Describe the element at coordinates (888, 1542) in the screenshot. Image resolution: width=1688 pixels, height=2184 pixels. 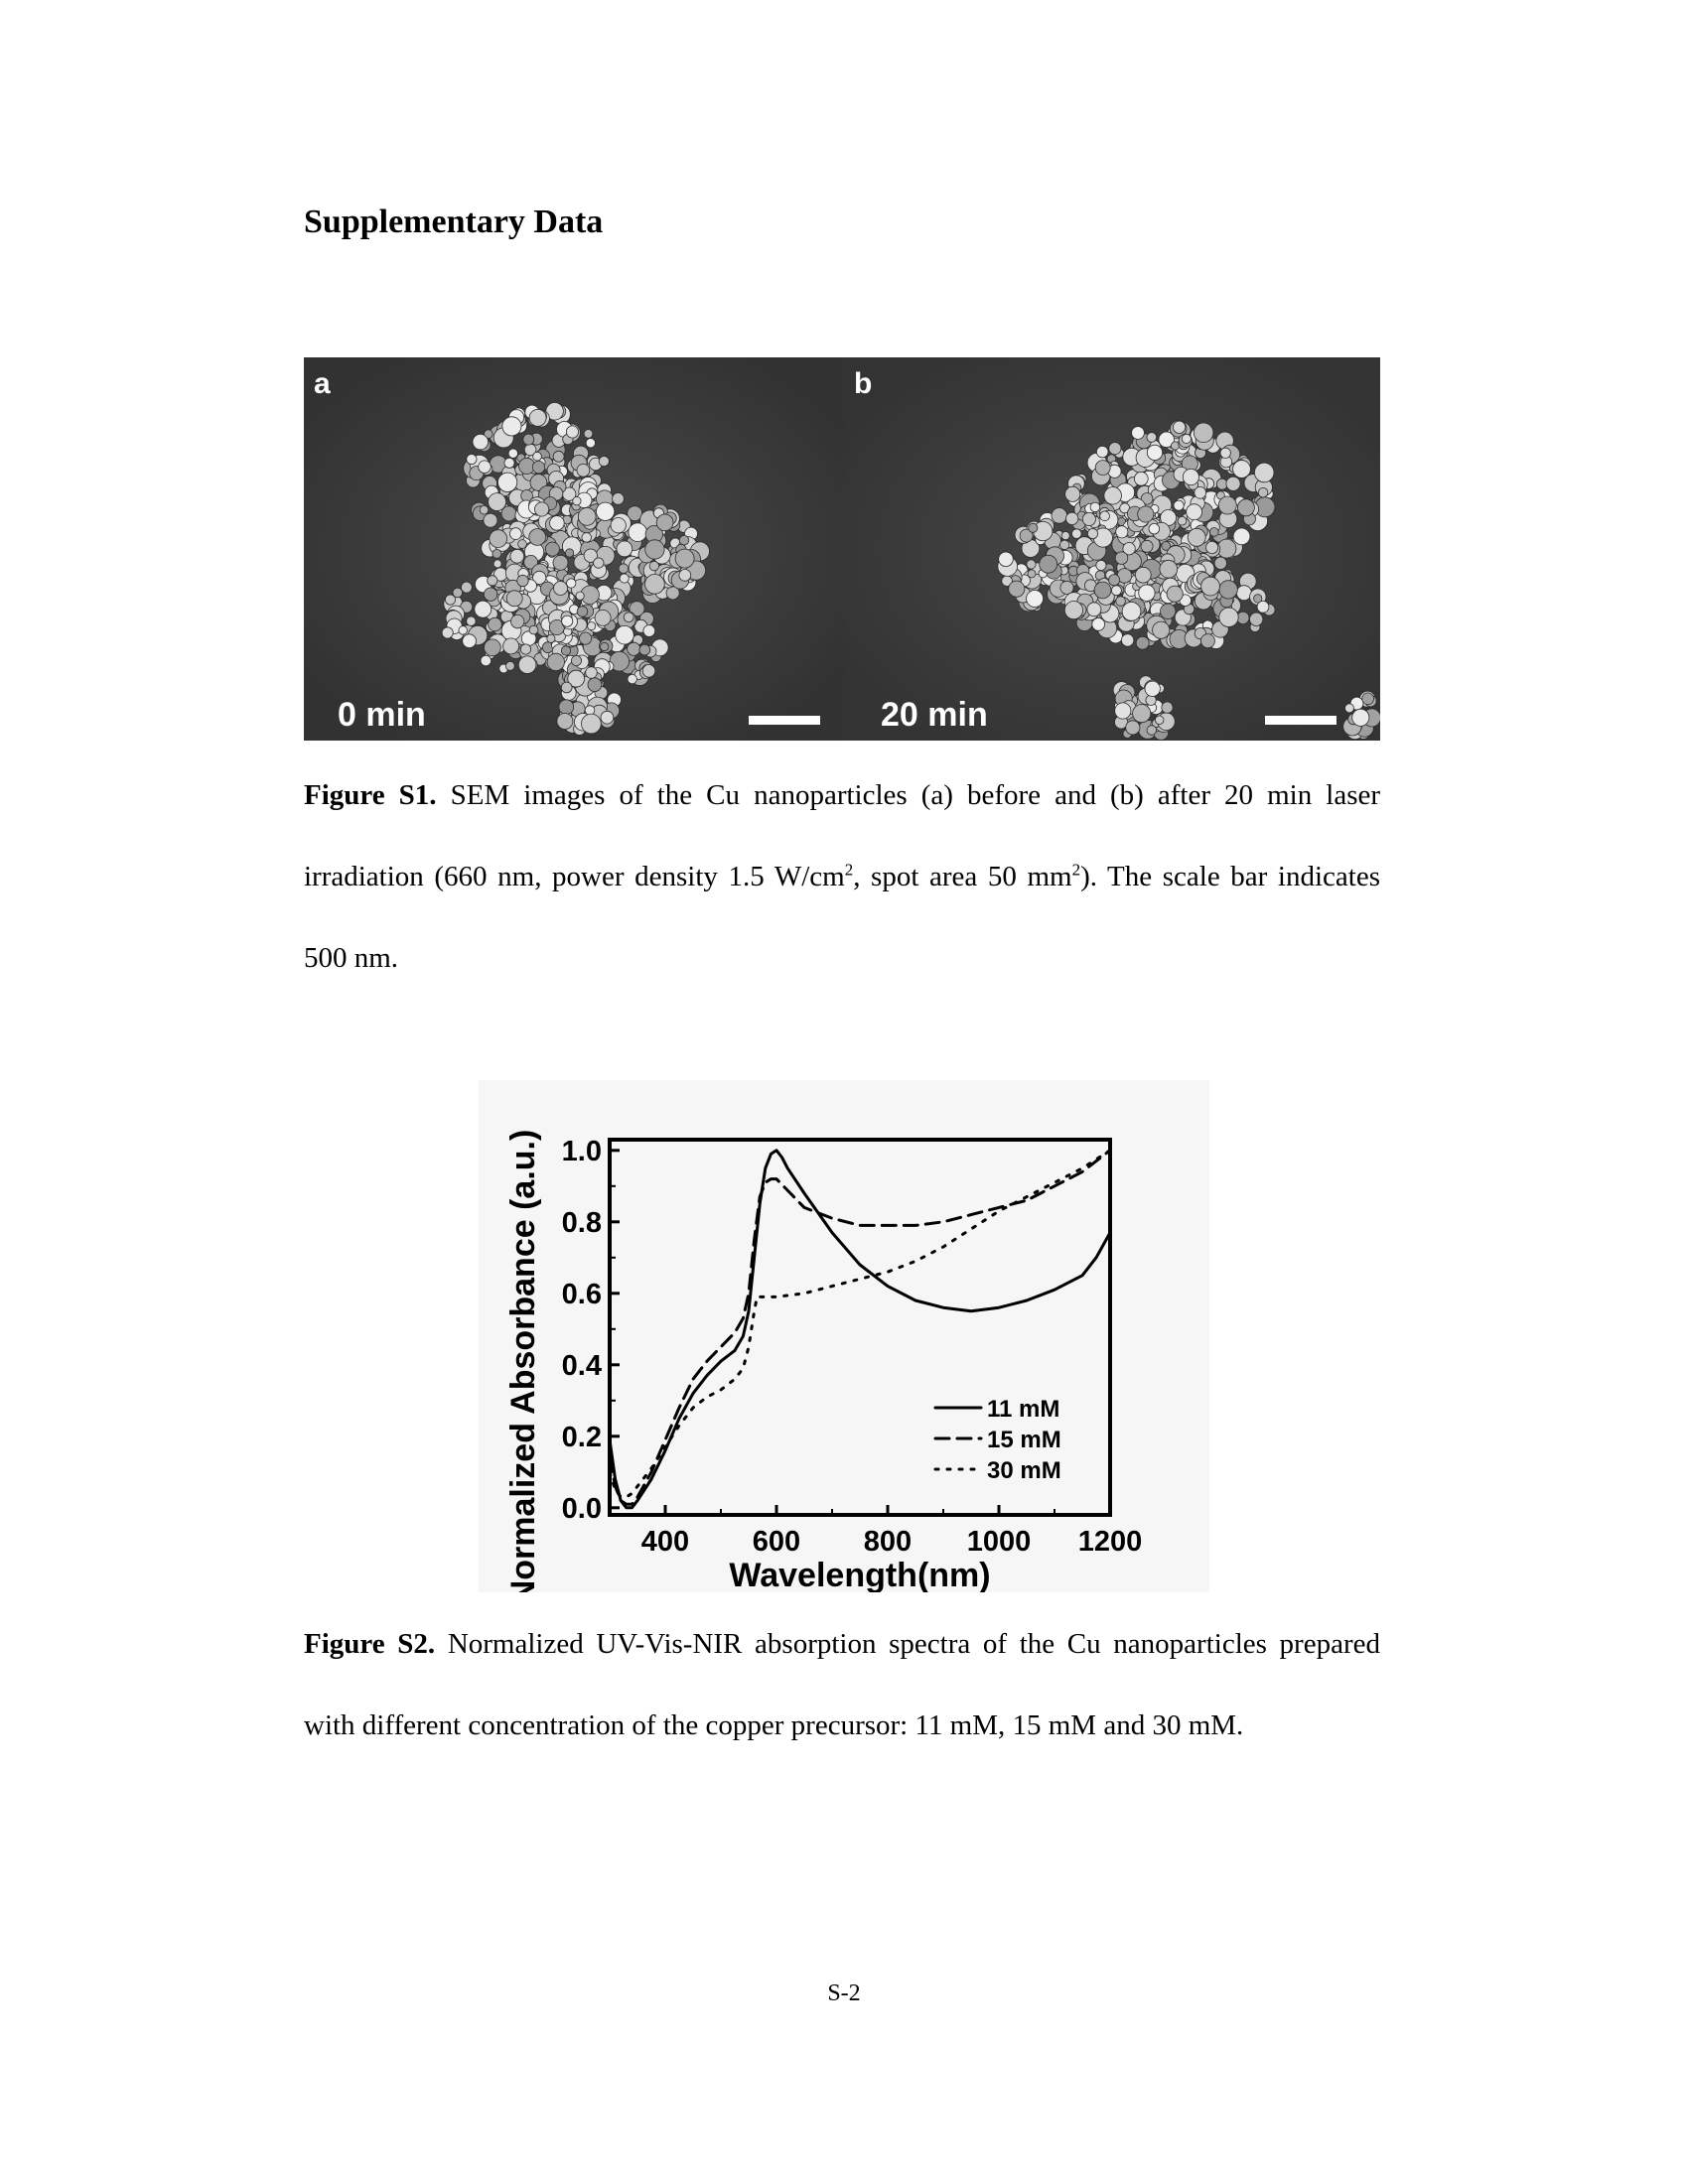
I see `x-tick-label: 800` at that location.